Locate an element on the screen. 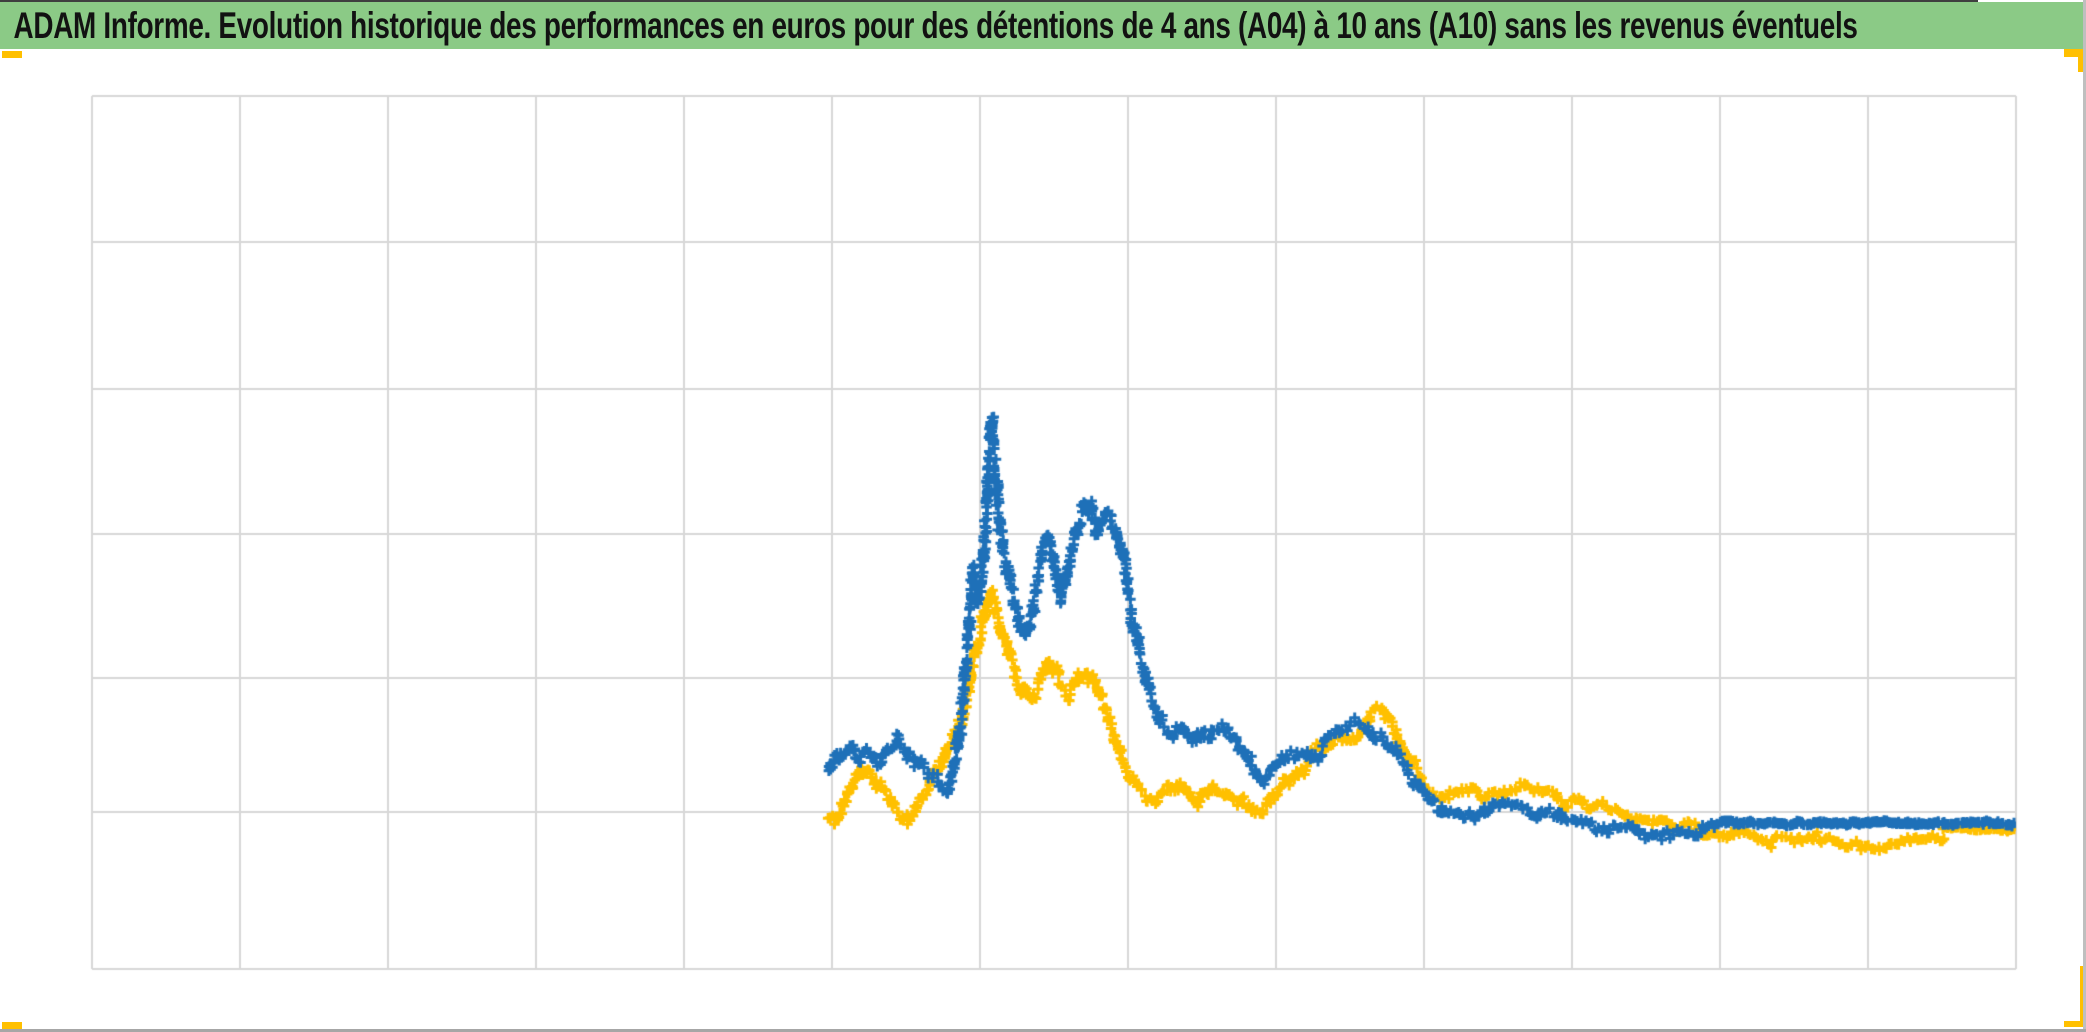 This screenshot has height=1032, width=2086. window-top-border is located at coordinates (989, 1).